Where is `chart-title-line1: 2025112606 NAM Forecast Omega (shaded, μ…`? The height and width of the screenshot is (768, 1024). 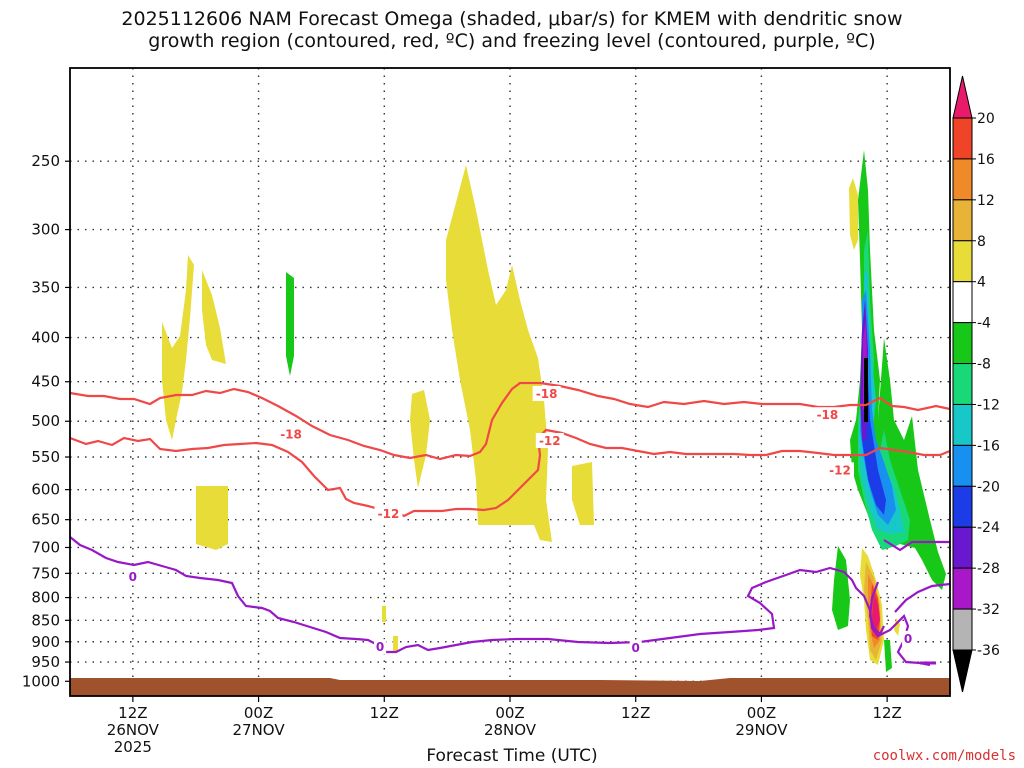 chart-title-line1: 2025112606 NAM Forecast Omega (shaded, μ… is located at coordinates (512, 19).